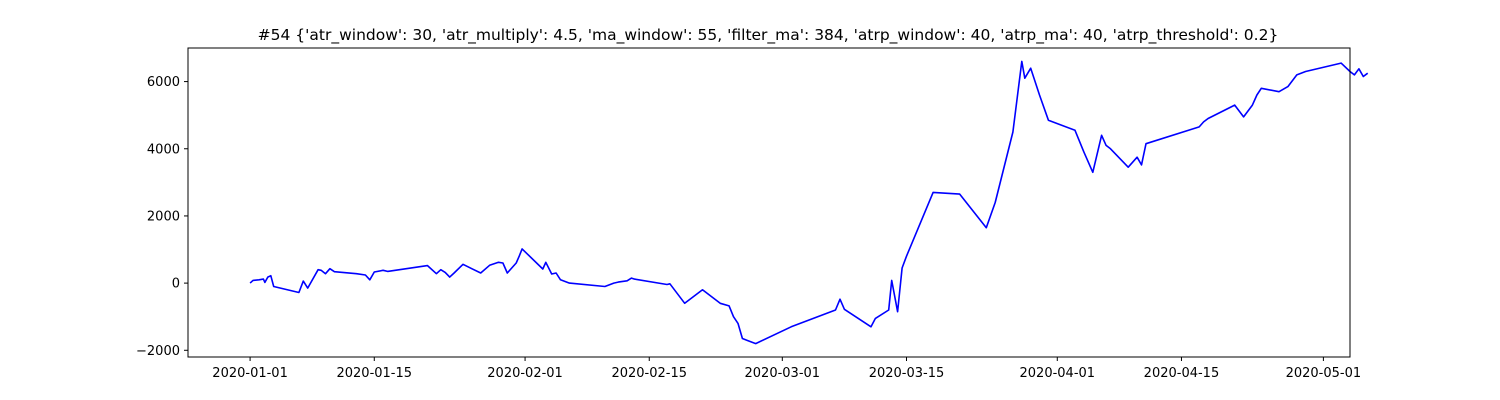 The width and height of the screenshot is (1500, 400). I want to click on x-tick-label: 2020-05-01, so click(1324, 373).